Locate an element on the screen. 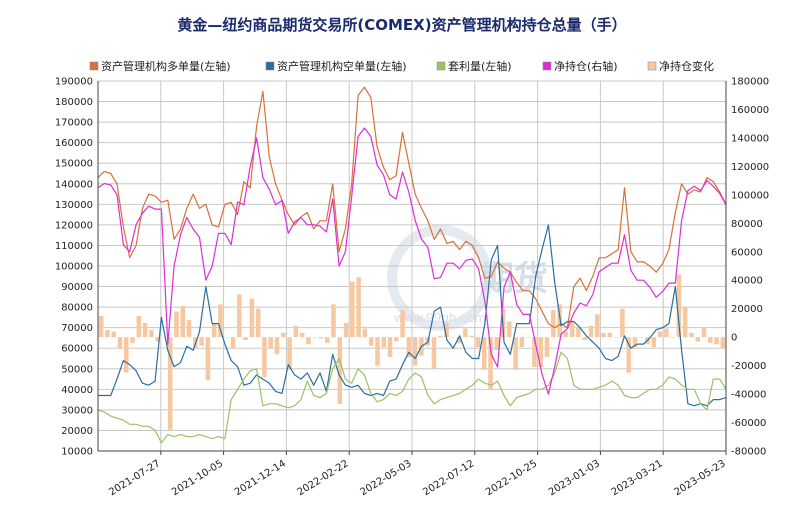 The height and width of the screenshot is (519, 804). right-tick-label: 100000 is located at coordinates (750, 195).